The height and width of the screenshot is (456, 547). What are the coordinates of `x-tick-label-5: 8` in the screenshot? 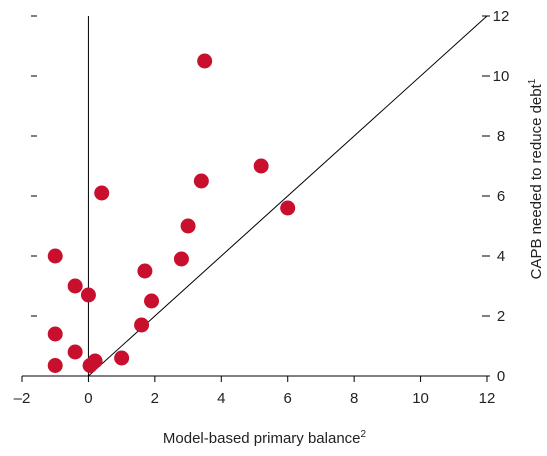 It's located at (354, 398).